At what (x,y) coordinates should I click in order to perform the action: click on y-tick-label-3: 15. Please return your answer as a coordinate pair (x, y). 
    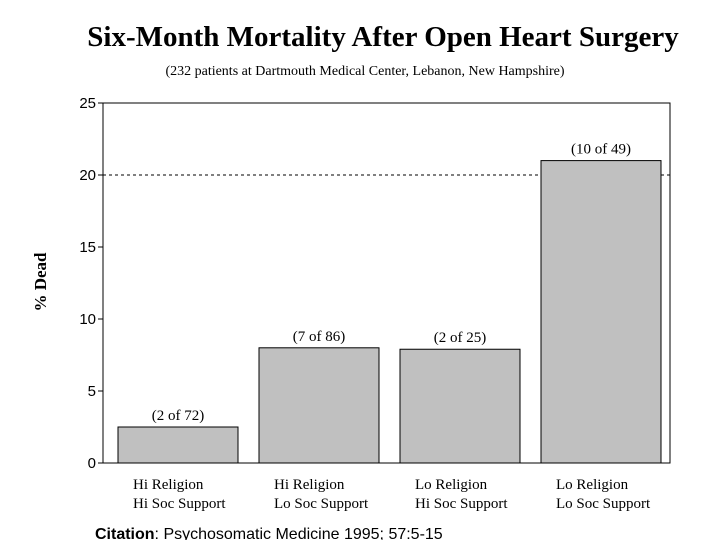
    Looking at the image, I should click on (87, 247).